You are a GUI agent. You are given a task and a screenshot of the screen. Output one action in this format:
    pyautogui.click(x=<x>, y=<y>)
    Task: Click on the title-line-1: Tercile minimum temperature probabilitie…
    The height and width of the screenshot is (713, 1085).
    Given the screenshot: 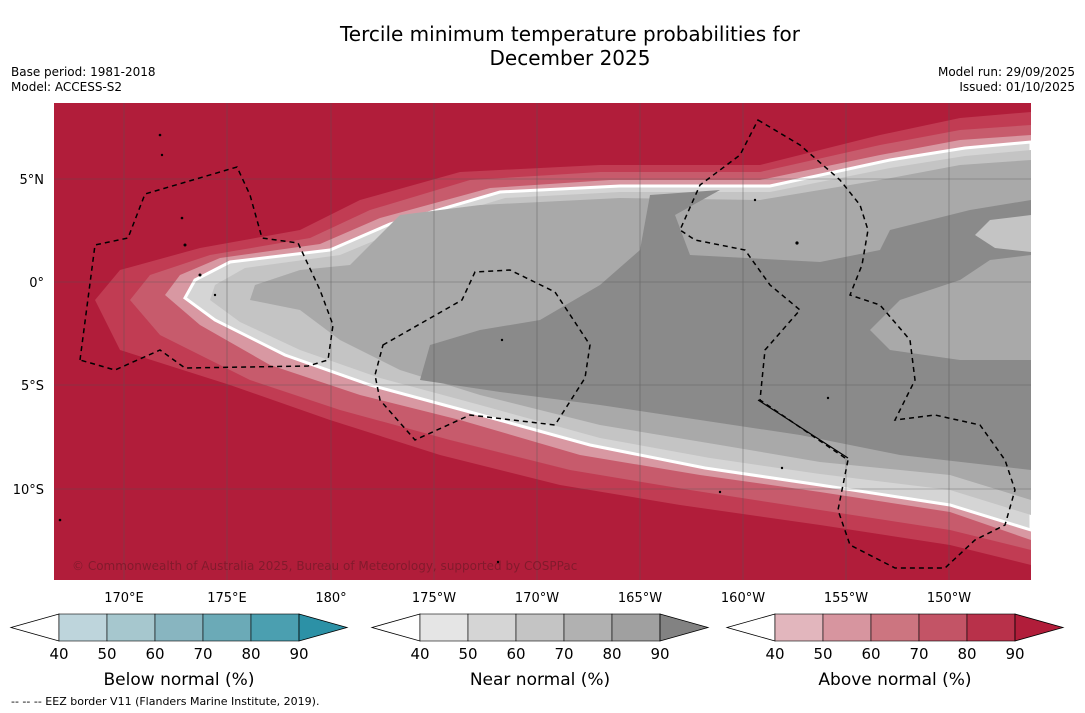 What is the action you would take?
    pyautogui.click(x=570, y=34)
    